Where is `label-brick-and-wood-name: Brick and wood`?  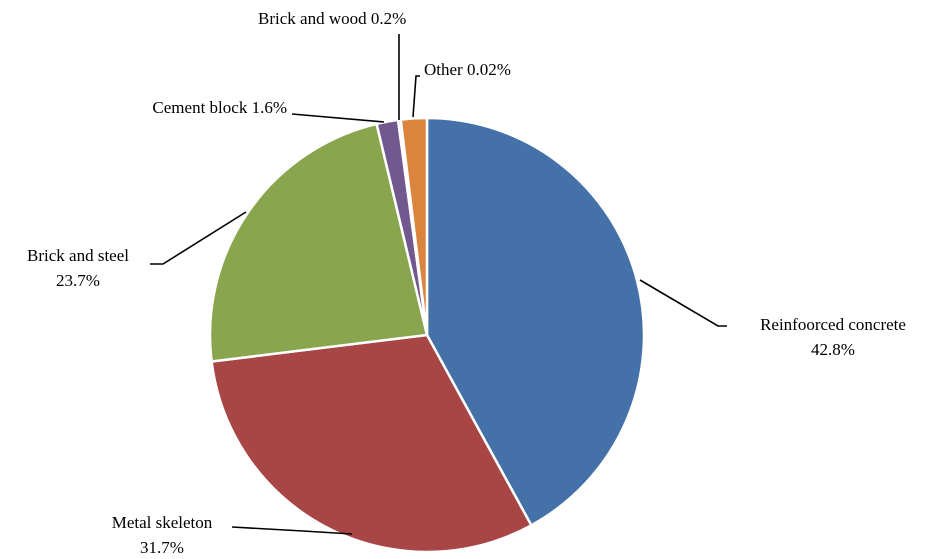
label-brick-and-wood-name: Brick and wood is located at coordinates (312, 18).